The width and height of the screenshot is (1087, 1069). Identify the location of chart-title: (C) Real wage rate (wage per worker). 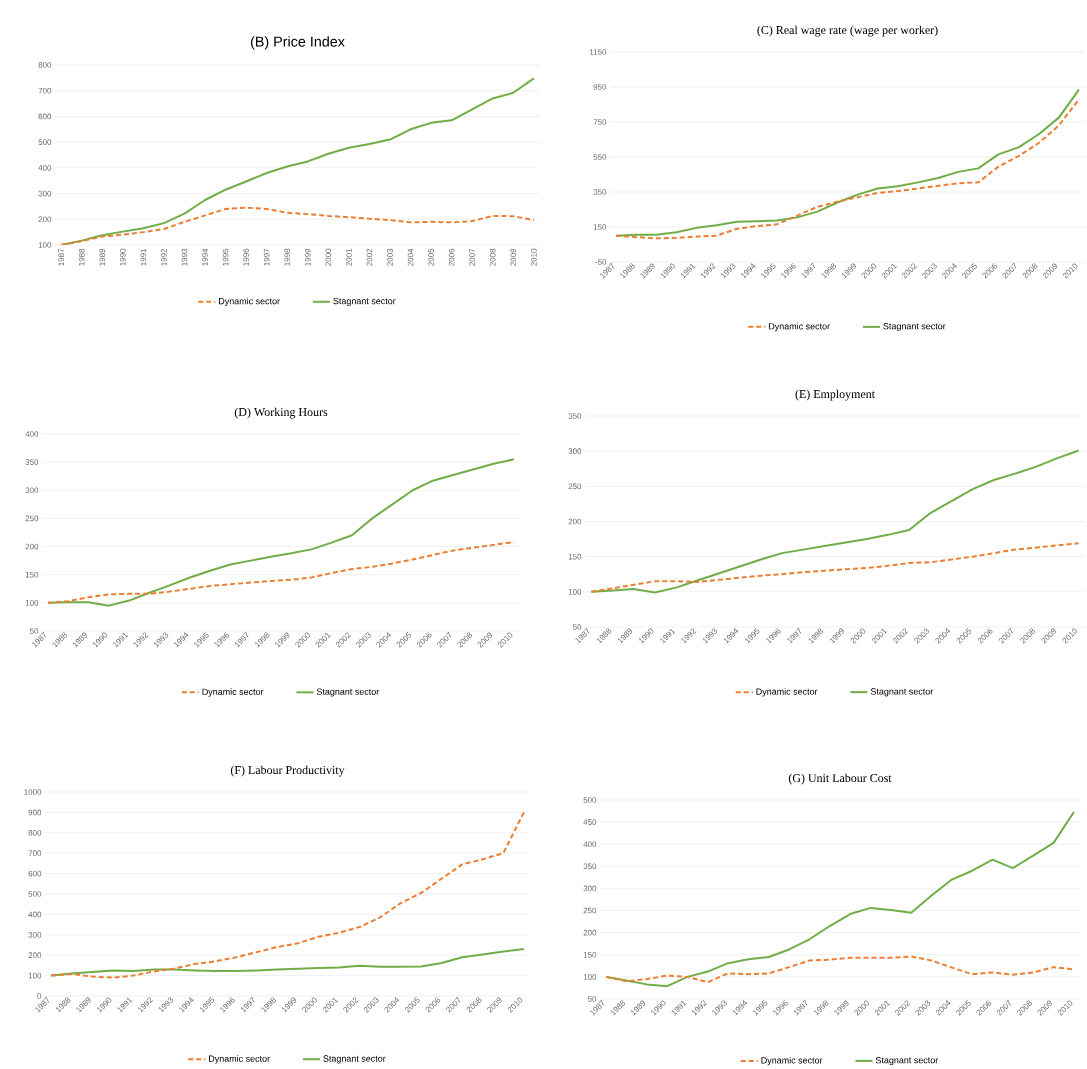
(847, 31).